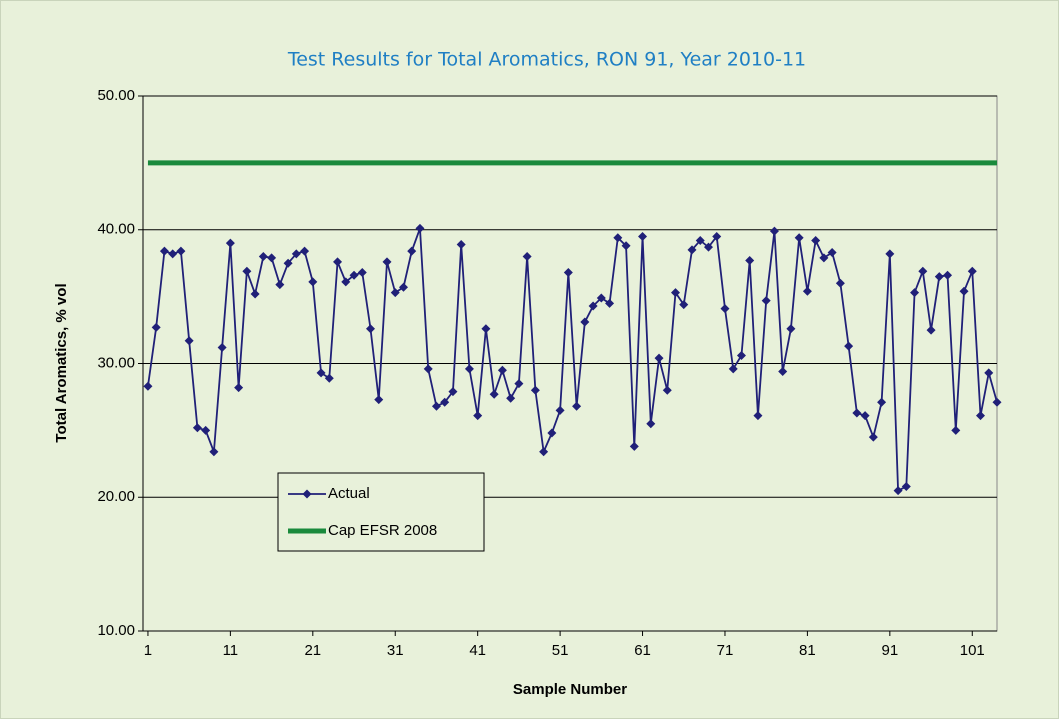 The height and width of the screenshot is (719, 1059). Describe the element at coordinates (642, 650) in the screenshot. I see `x-tick-label: 61` at that location.